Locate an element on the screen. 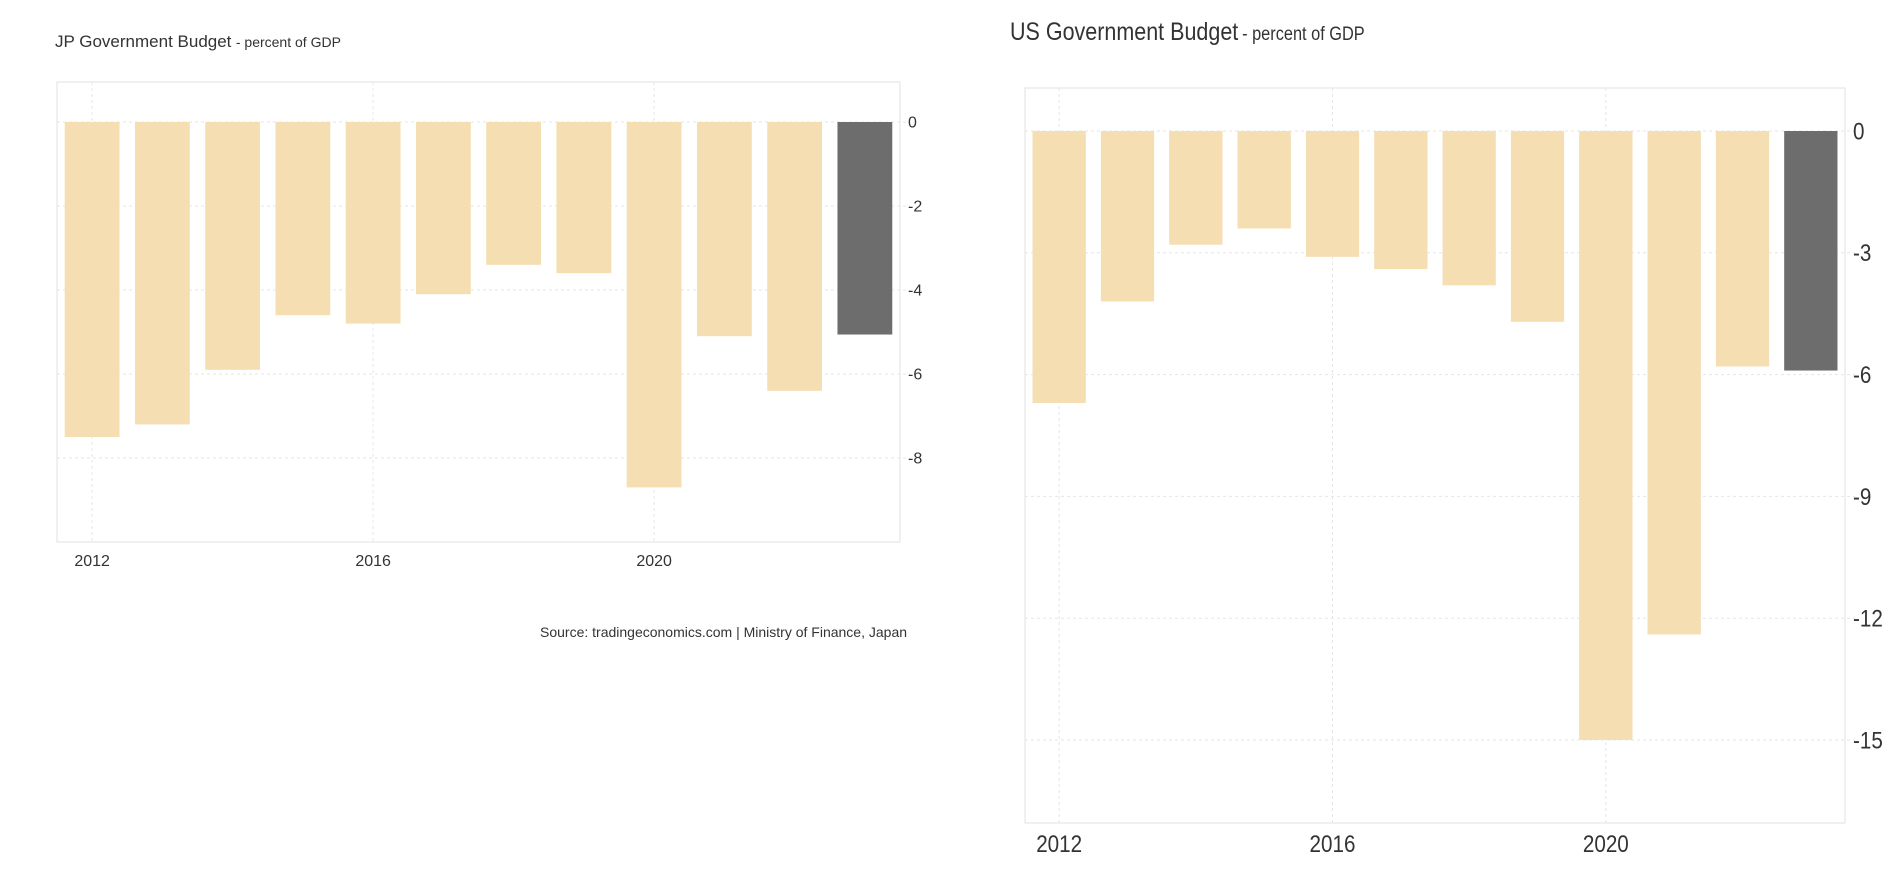 This screenshot has height=890, width=1890. jp-chart-title: JP Government Budget - percent of GDP is located at coordinates (198, 42).